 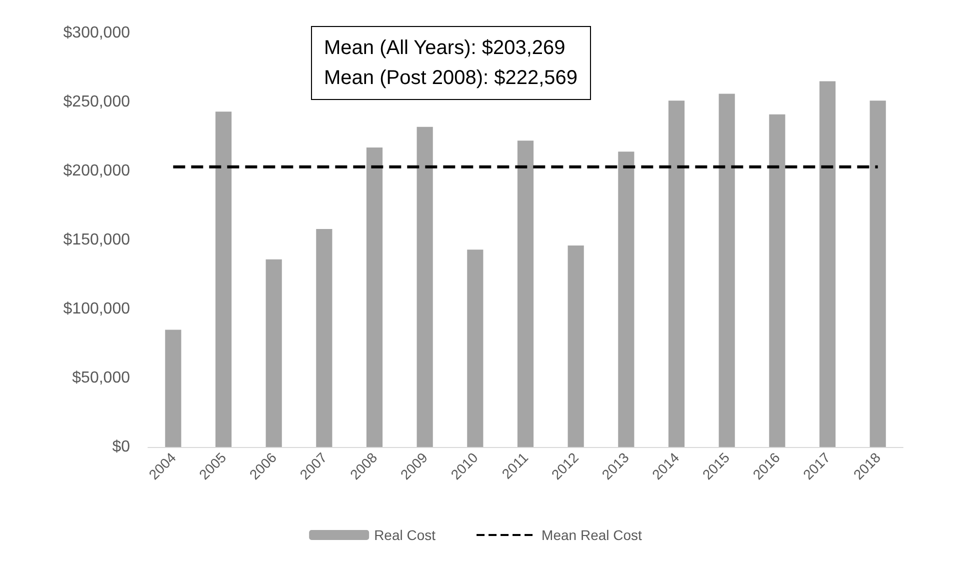 I want to click on y-tick-label: $50,000, so click(x=101, y=378).